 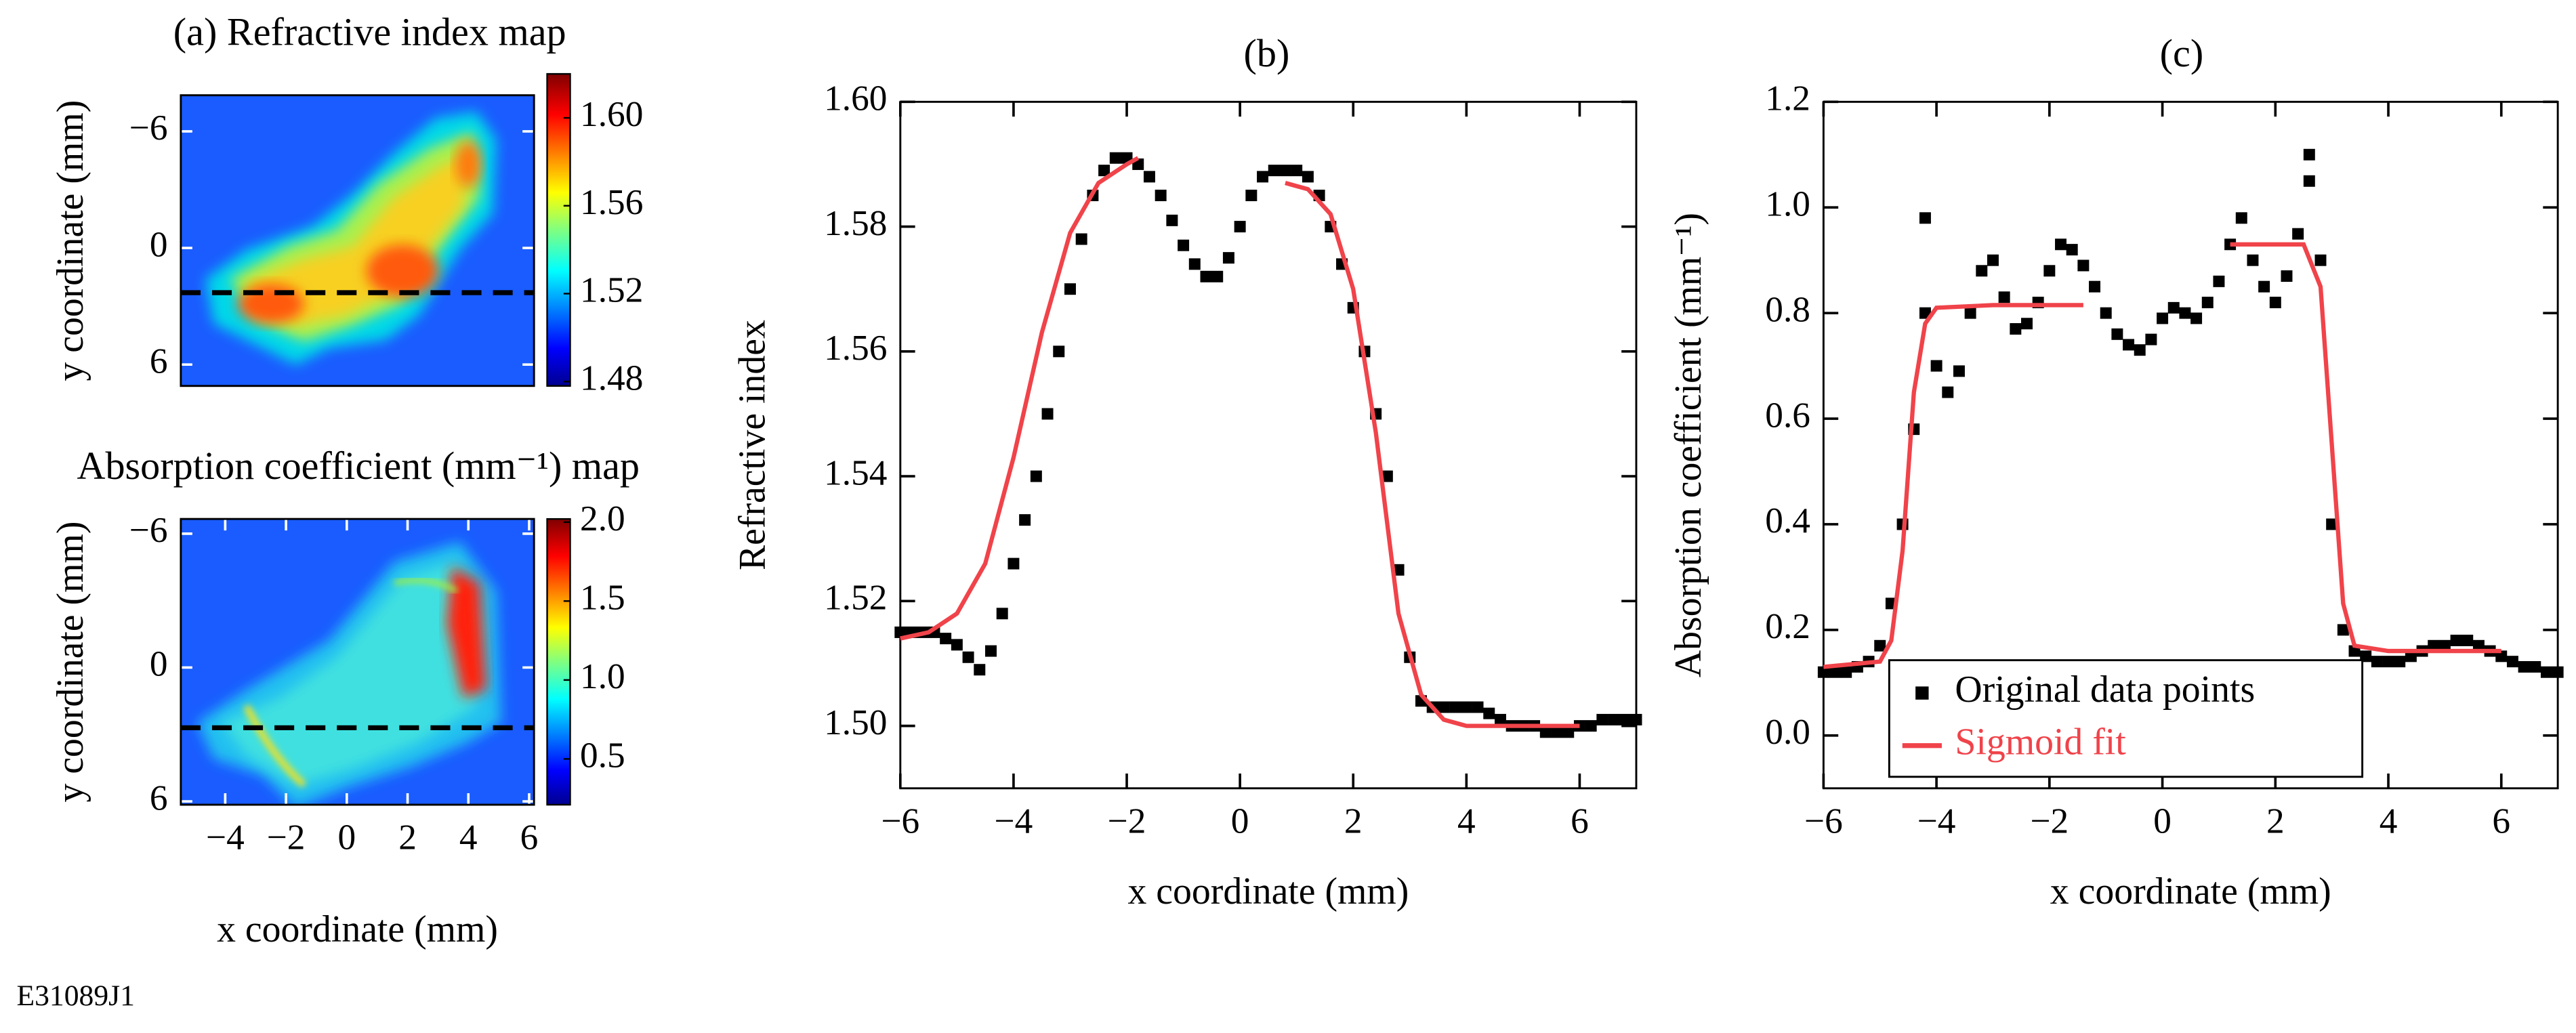 I want to click on colorbar-tick-label: 2.0, so click(x=602, y=518).